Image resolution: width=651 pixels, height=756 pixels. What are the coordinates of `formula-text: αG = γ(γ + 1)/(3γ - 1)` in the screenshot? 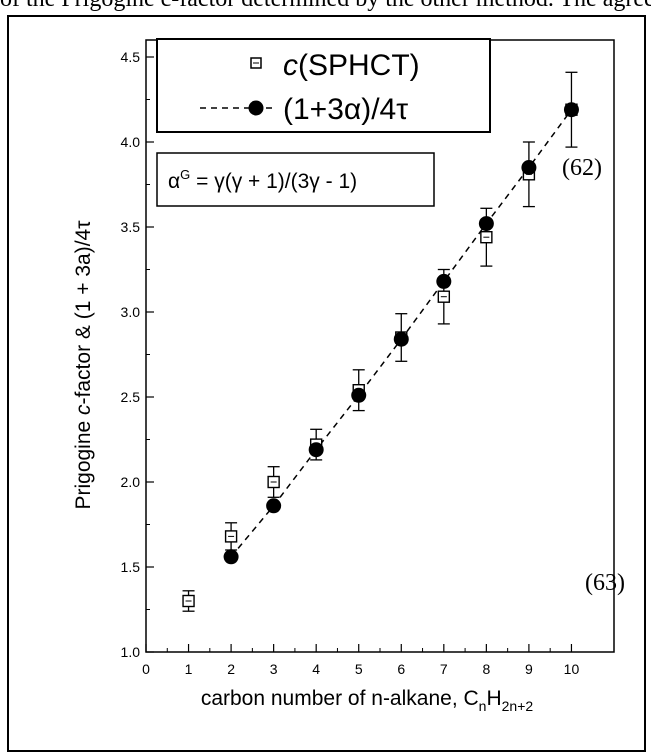 It's located at (262, 180).